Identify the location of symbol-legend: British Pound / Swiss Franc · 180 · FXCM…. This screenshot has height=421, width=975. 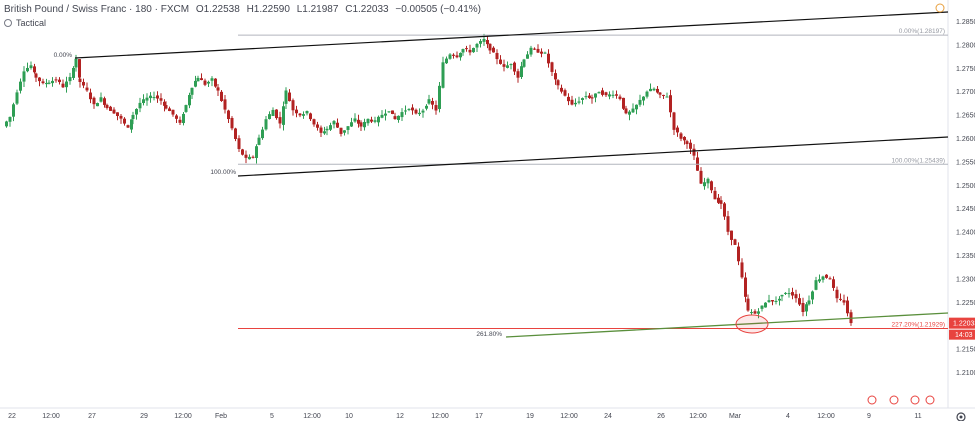
(244, 9).